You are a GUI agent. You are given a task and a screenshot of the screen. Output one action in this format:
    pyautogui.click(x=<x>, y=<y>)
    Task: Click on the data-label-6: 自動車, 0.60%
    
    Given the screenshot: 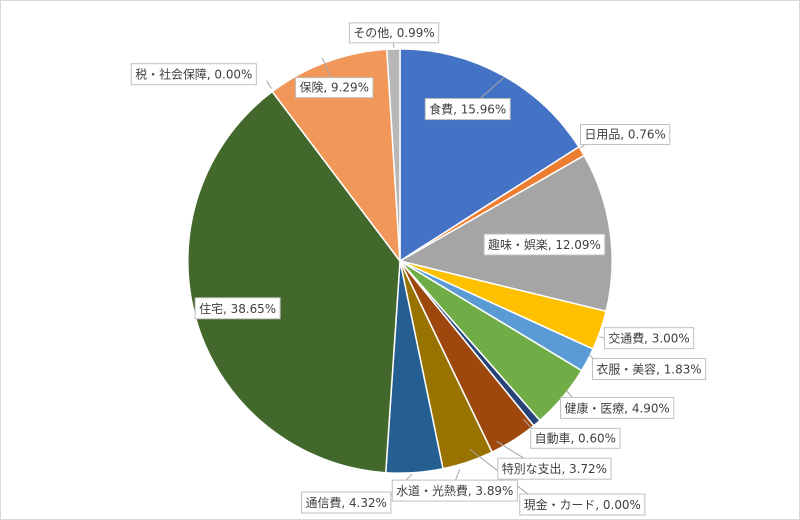 What is the action you would take?
    pyautogui.click(x=575, y=438)
    